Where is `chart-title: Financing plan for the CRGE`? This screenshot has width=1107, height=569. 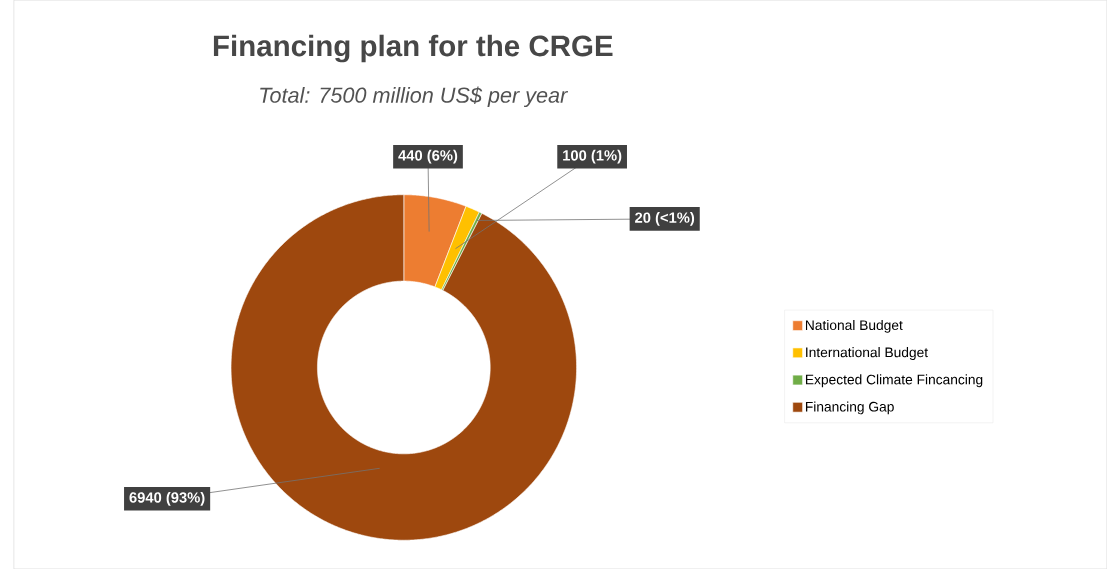 chart-title: Financing plan for the CRGE is located at coordinates (413, 48).